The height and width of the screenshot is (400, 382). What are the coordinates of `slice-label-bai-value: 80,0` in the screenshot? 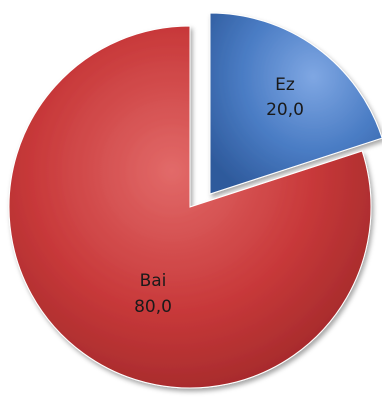 It's located at (153, 307).